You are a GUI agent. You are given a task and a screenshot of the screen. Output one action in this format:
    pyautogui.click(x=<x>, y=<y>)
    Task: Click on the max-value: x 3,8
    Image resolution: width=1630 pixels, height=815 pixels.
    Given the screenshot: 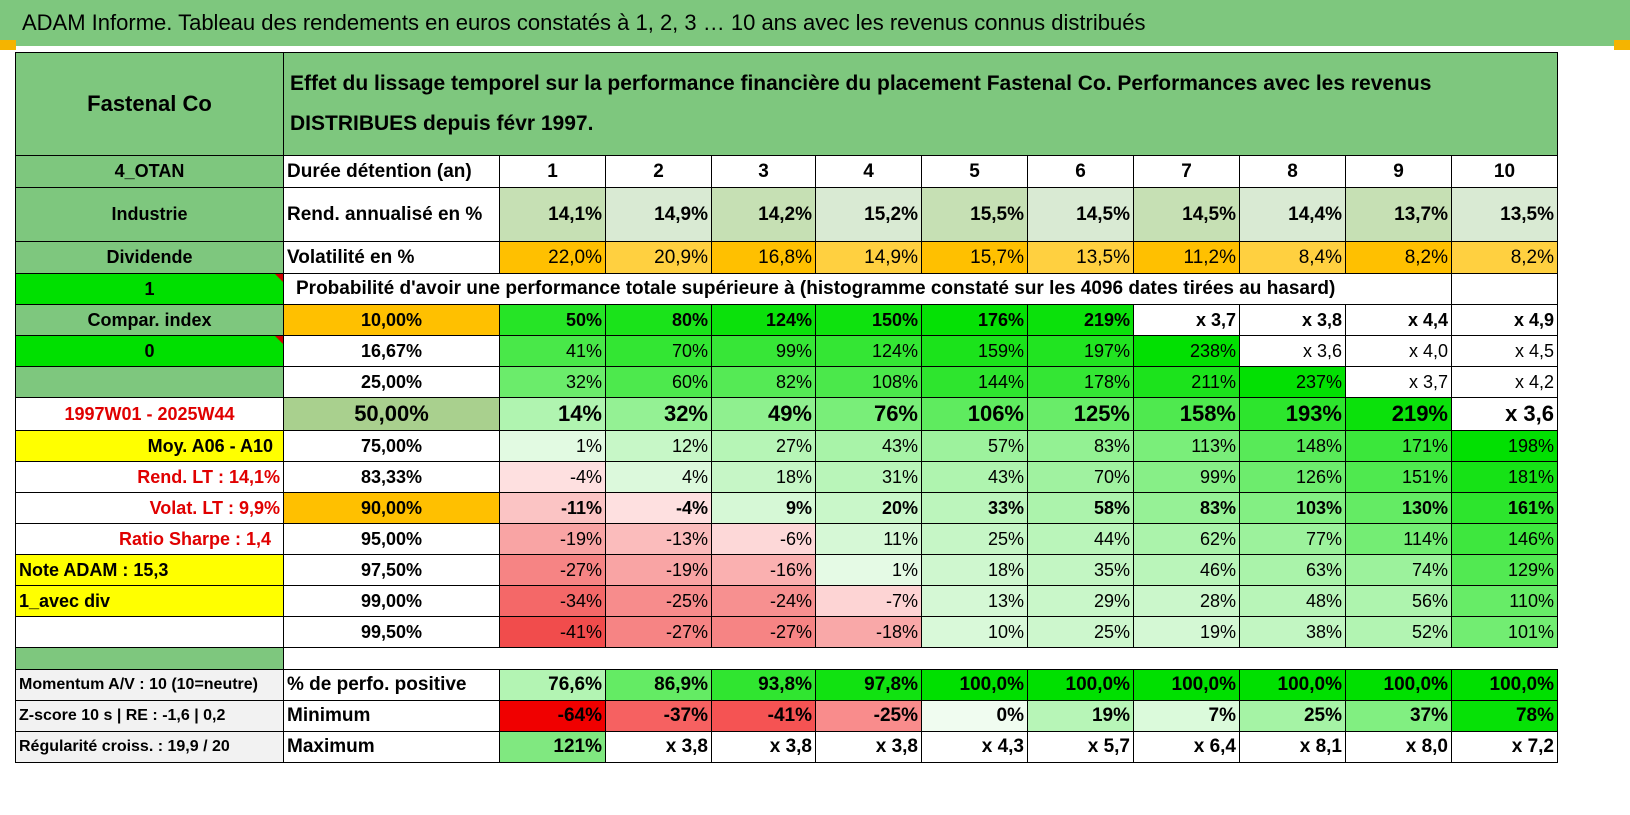 What is the action you would take?
    pyautogui.click(x=658, y=747)
    